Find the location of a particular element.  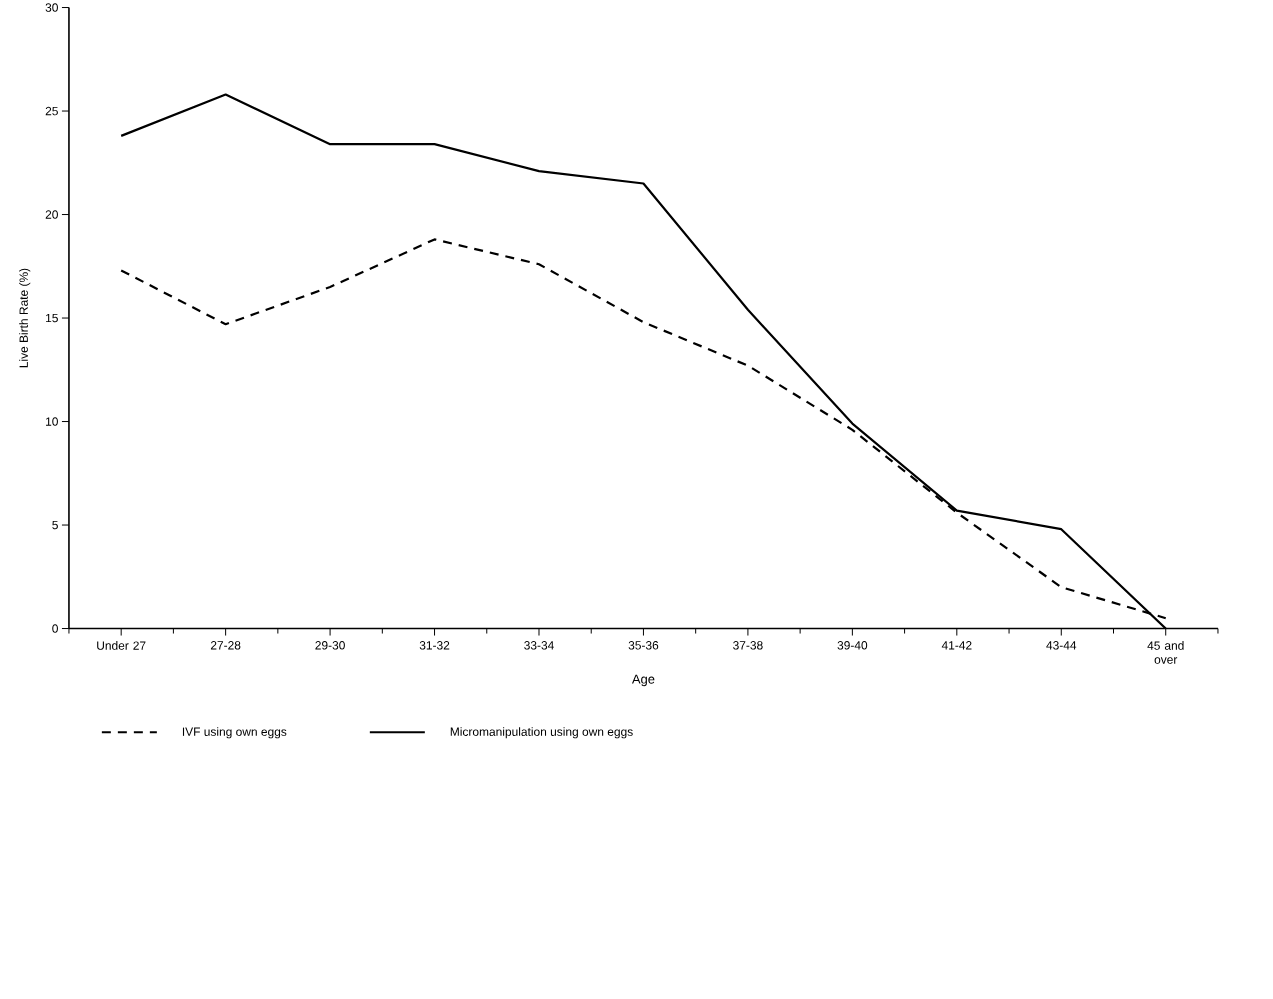

y-tick-label: 0 is located at coordinates (55, 628).